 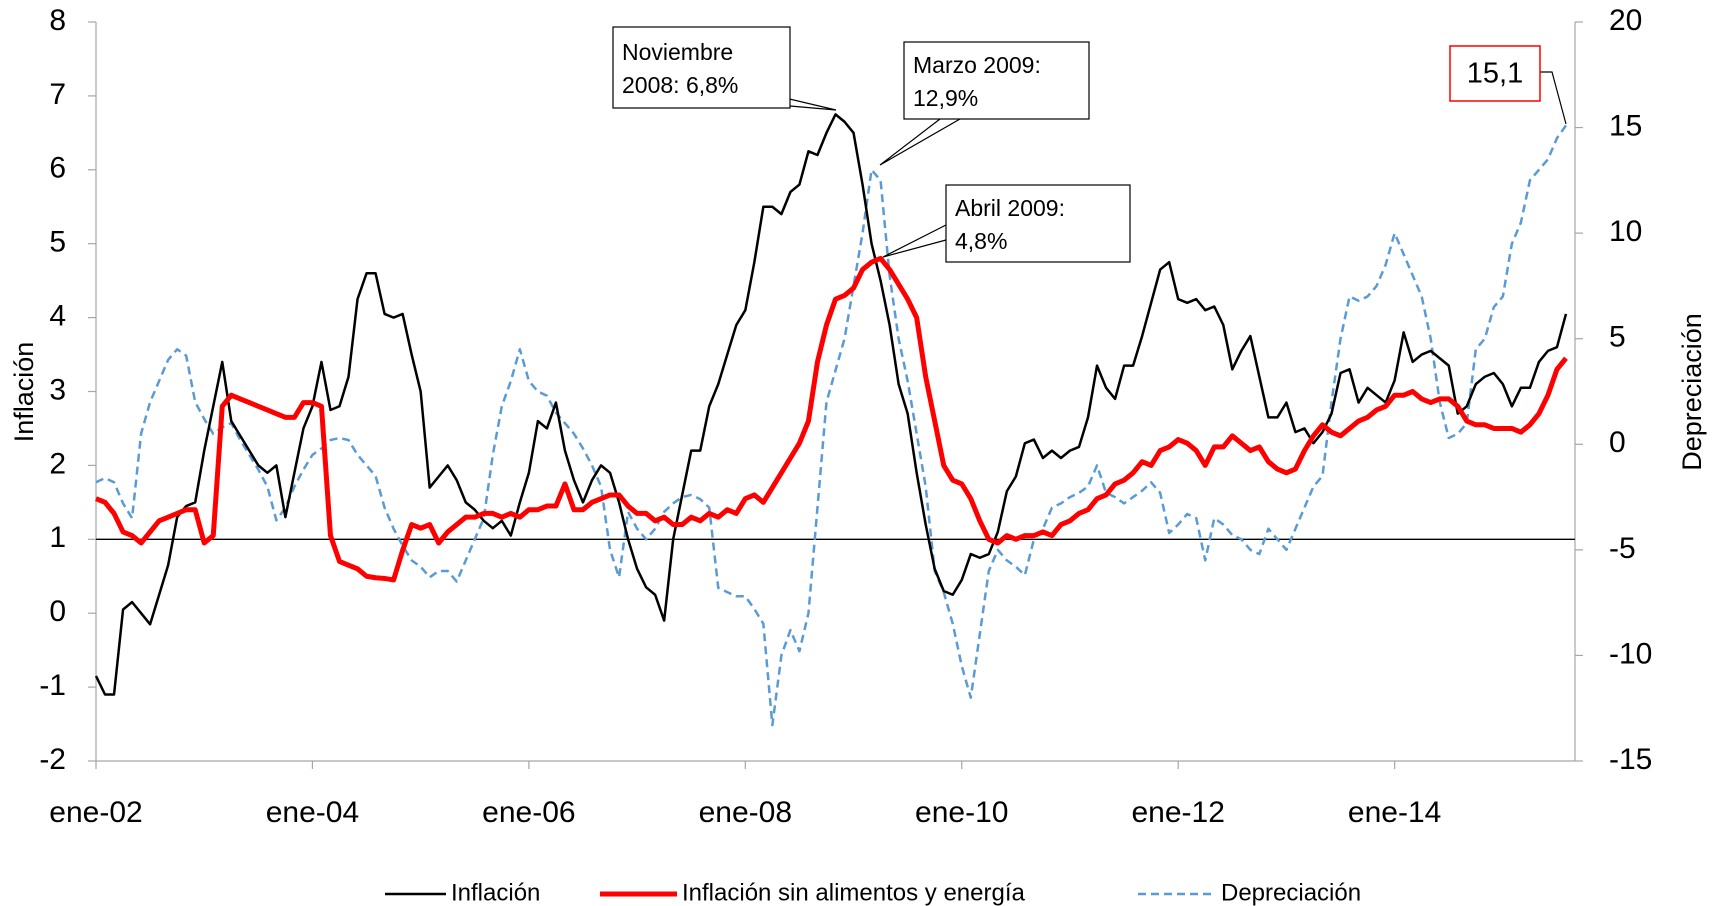 What do you see at coordinates (981, 241) in the screenshot?
I see `annotation-text: 4,8%` at bounding box center [981, 241].